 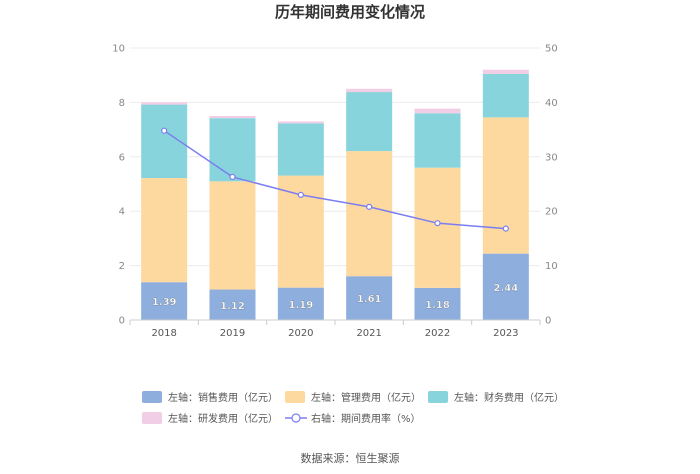 I want to click on right-tick-label: 40, so click(x=551, y=103).